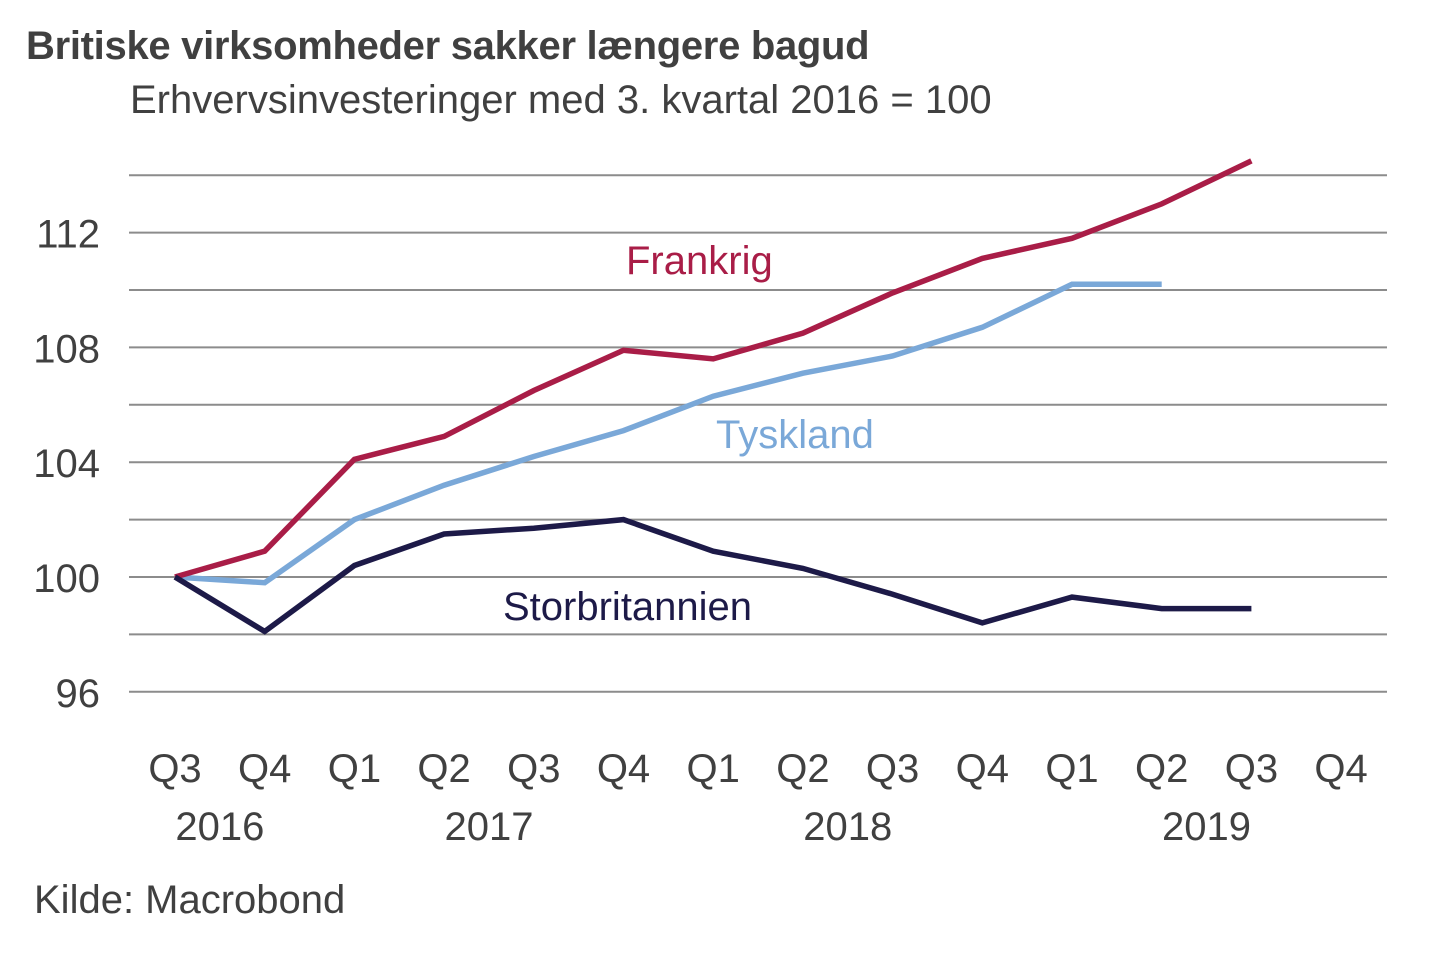 Image resolution: width=1440 pixels, height=960 pixels. I want to click on series-labels: Frankrig Tyskland Storbritannien, so click(688, 434).